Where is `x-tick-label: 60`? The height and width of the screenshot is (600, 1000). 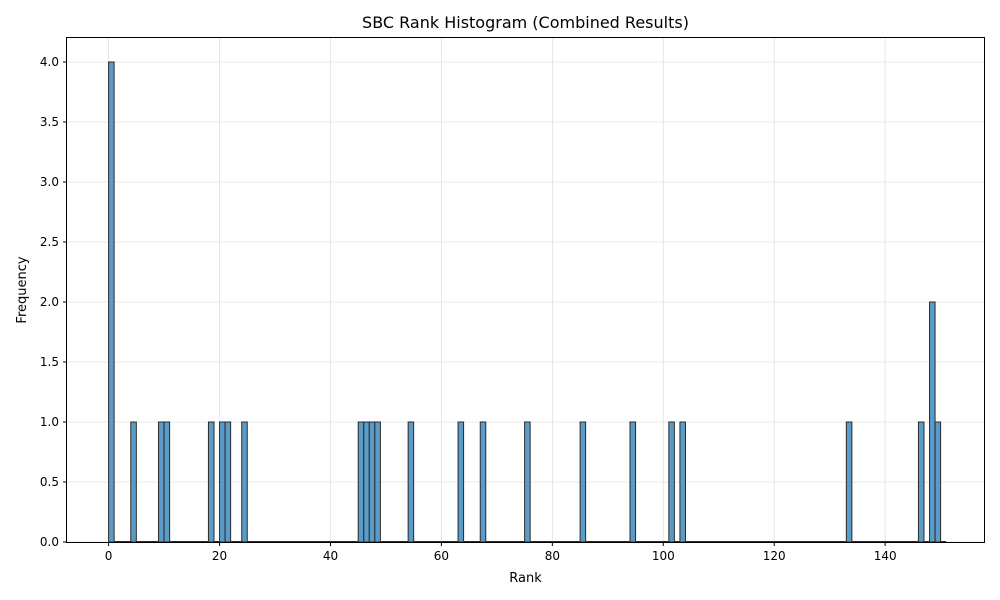 x-tick-label: 60 is located at coordinates (441, 556).